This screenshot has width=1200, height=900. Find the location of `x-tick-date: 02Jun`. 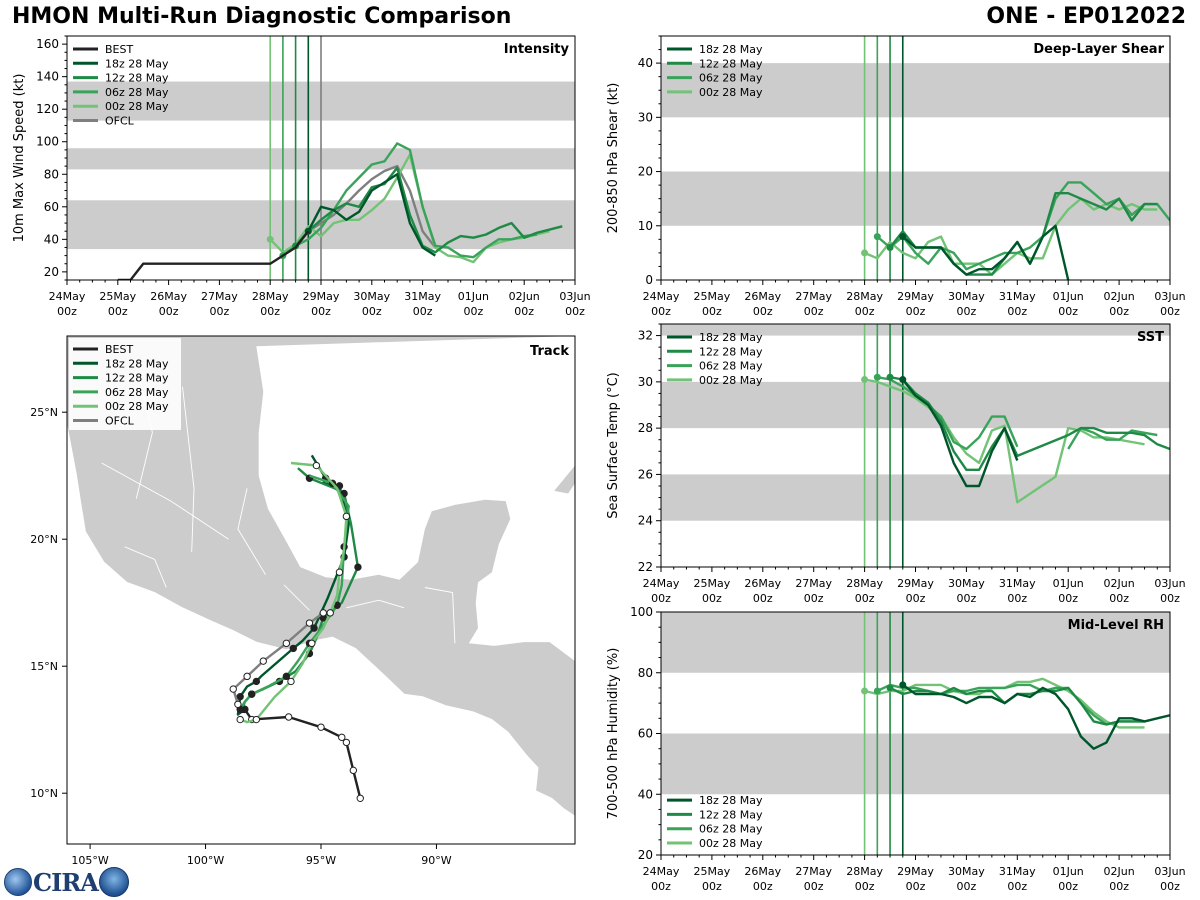

x-tick-date: 02Jun is located at coordinates (524, 296).